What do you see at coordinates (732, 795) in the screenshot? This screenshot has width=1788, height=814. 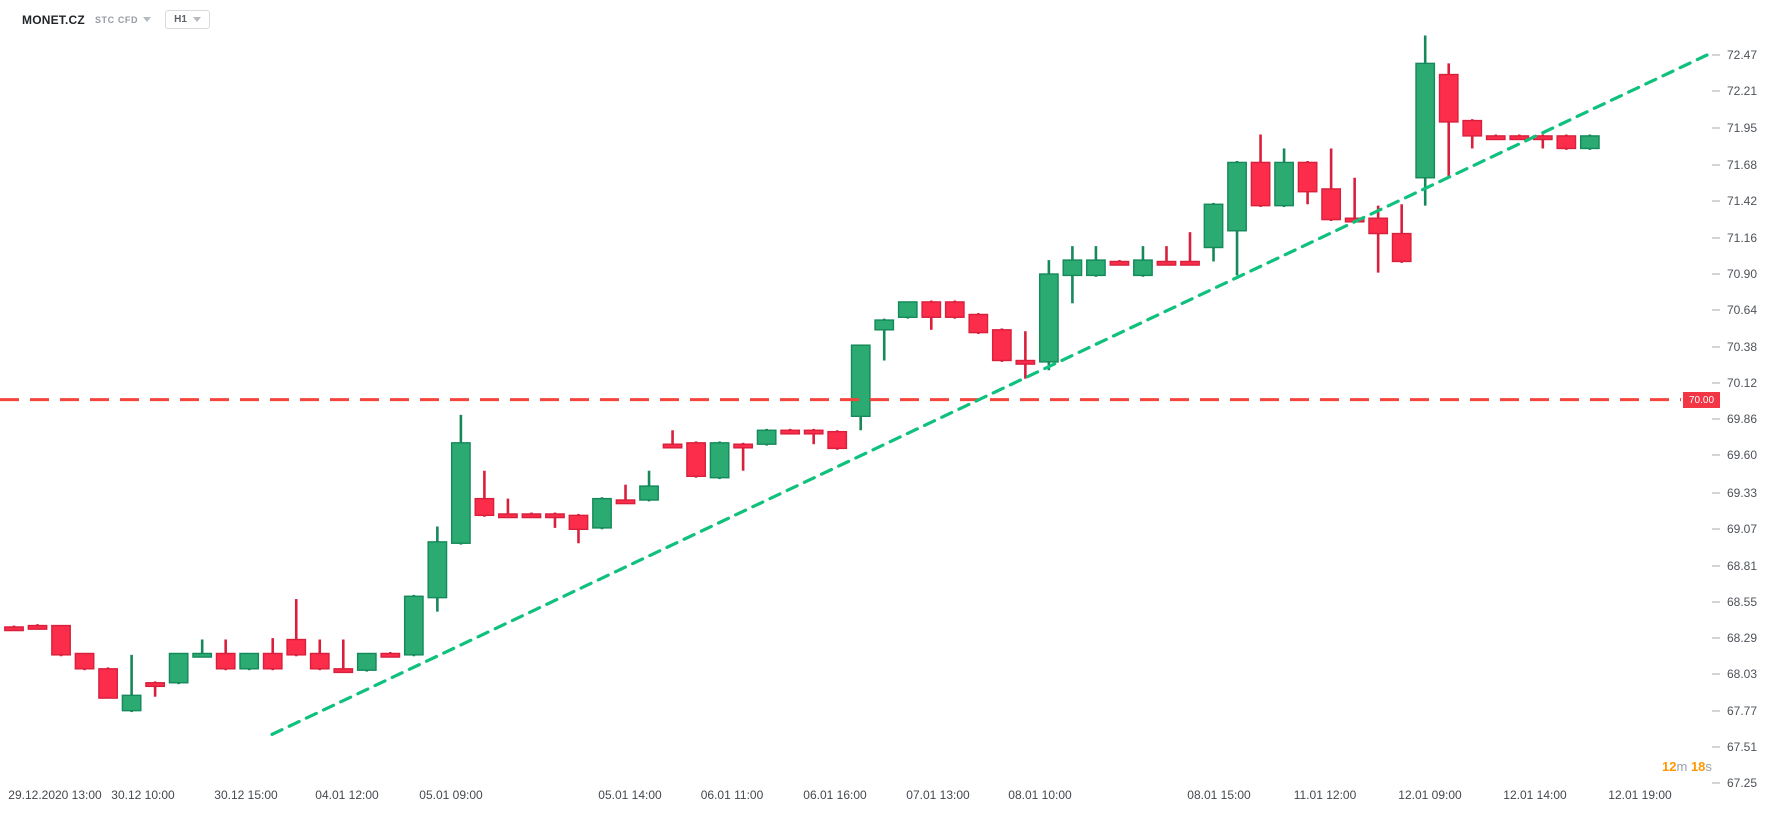 I see `x-axis-label: 06.01 11:00` at bounding box center [732, 795].